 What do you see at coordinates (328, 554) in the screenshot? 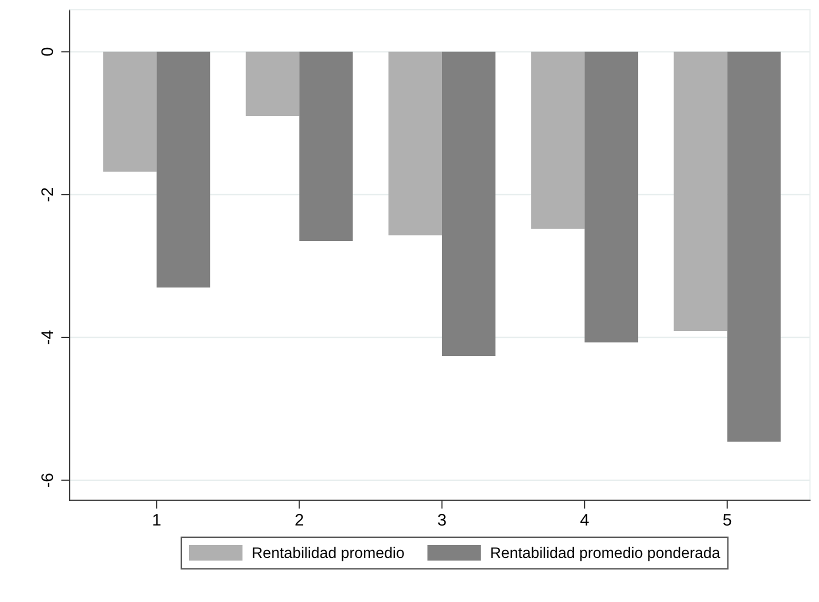
I see `legend-label: Rentabilidad promedio` at bounding box center [328, 554].